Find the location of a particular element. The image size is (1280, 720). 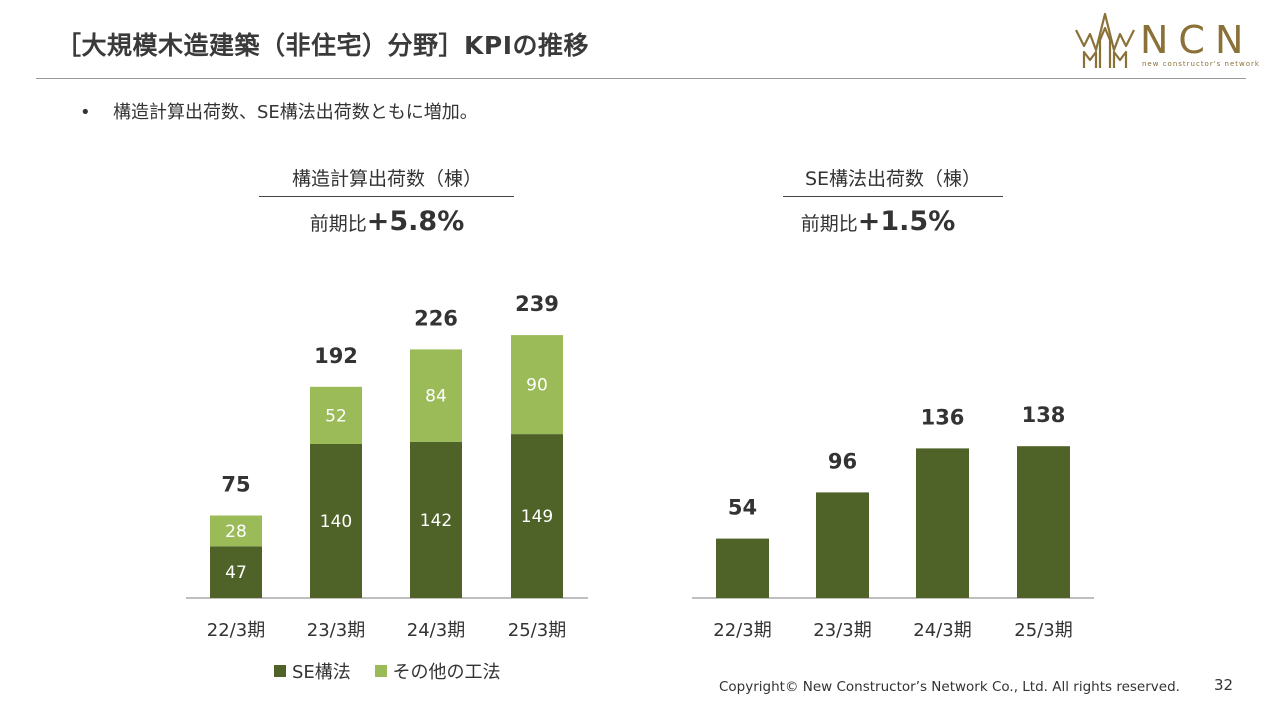

bar-total-label: 226 is located at coordinates (436, 318).